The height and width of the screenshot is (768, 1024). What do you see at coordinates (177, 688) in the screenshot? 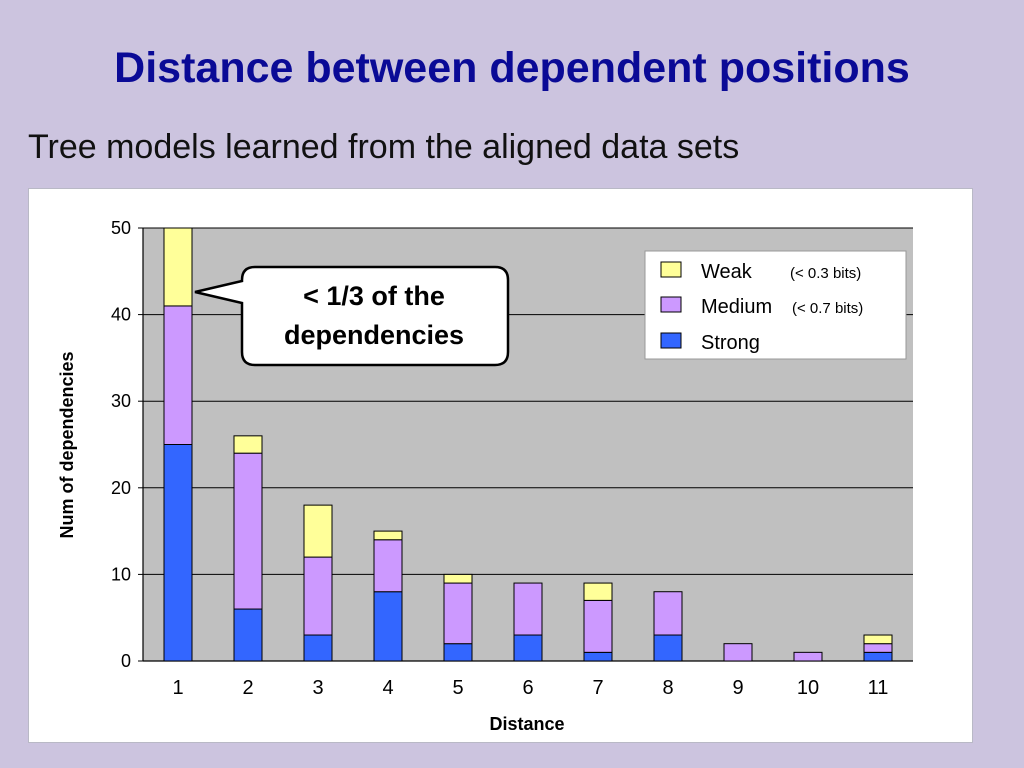
I see `x-tick-label: 1` at bounding box center [177, 688].